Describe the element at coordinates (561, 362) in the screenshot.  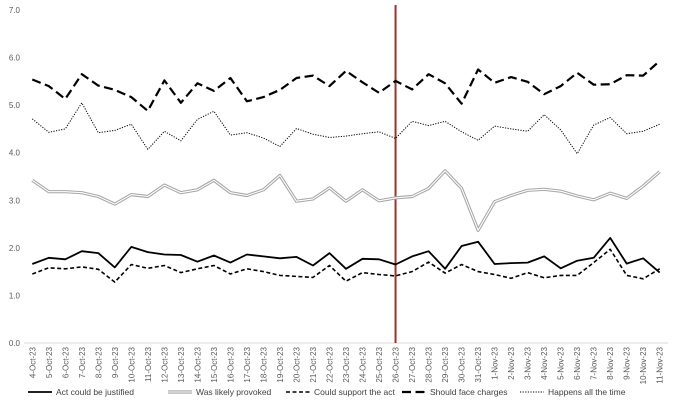
I see `x-tick-label: 5-Nov-23` at that location.